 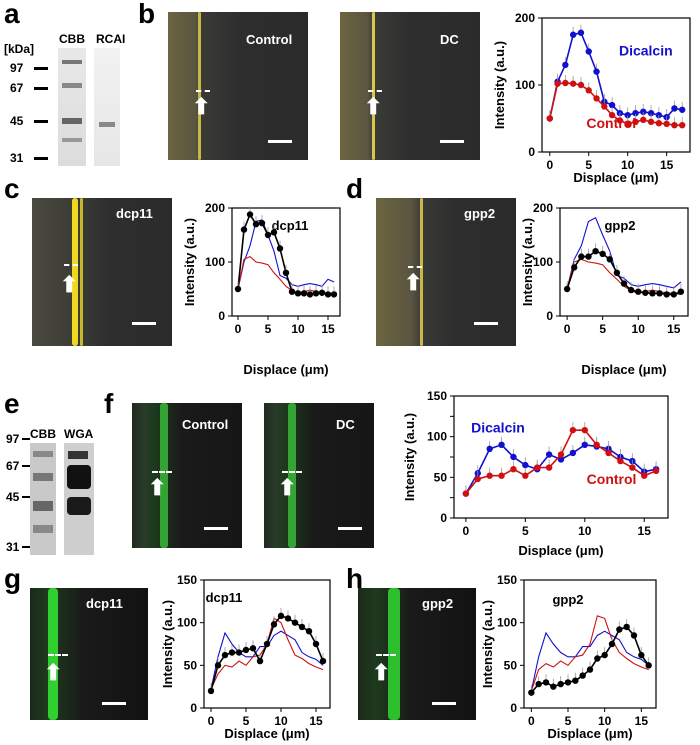 I want to click on micrograph-label: DC, so click(x=449, y=39).